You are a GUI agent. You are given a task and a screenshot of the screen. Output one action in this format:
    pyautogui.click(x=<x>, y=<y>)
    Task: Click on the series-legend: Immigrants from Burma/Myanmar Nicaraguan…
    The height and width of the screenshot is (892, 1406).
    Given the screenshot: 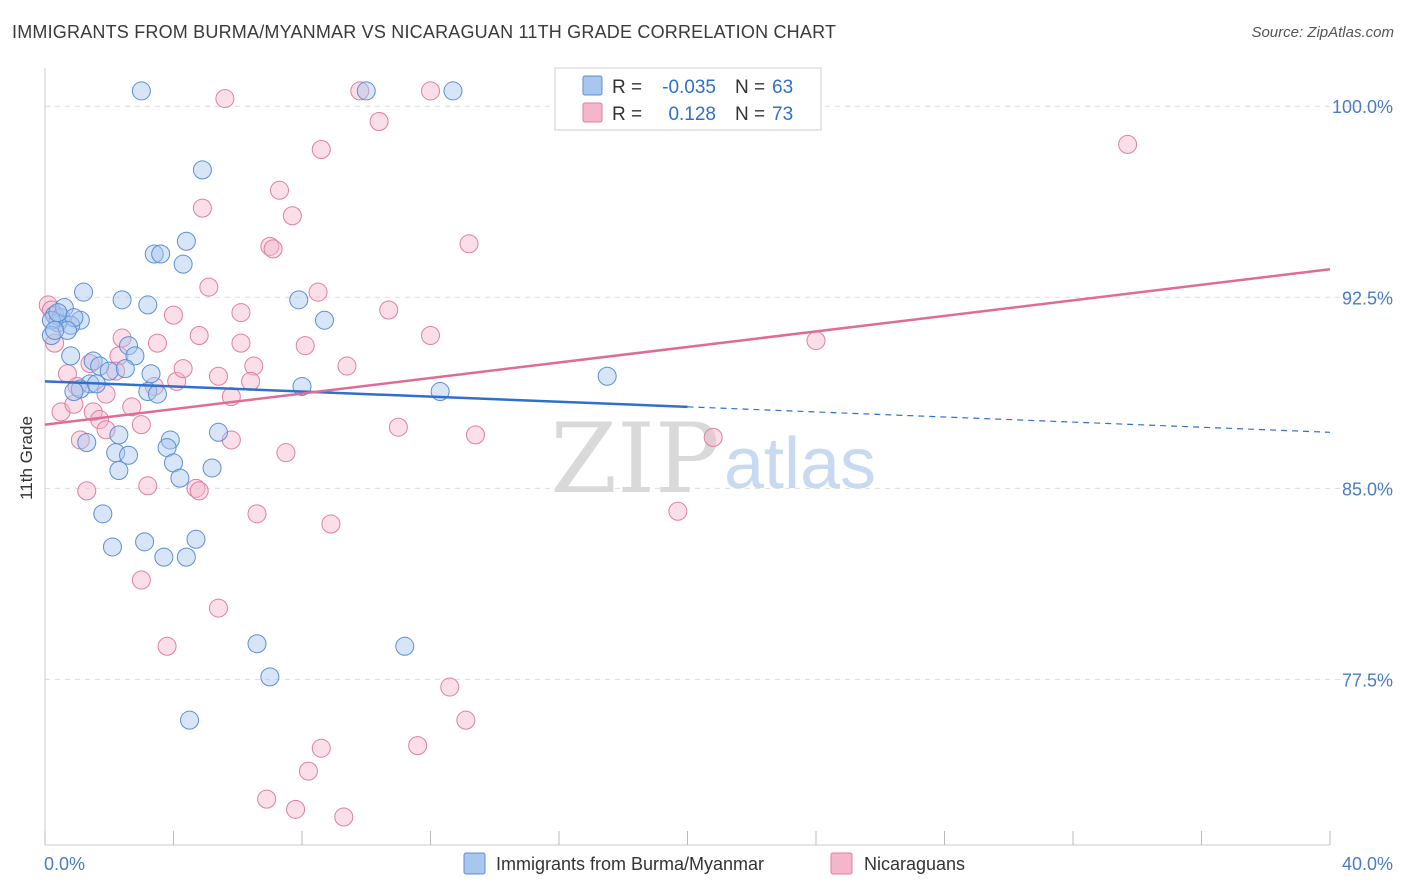 What is the action you would take?
    pyautogui.click(x=714, y=863)
    